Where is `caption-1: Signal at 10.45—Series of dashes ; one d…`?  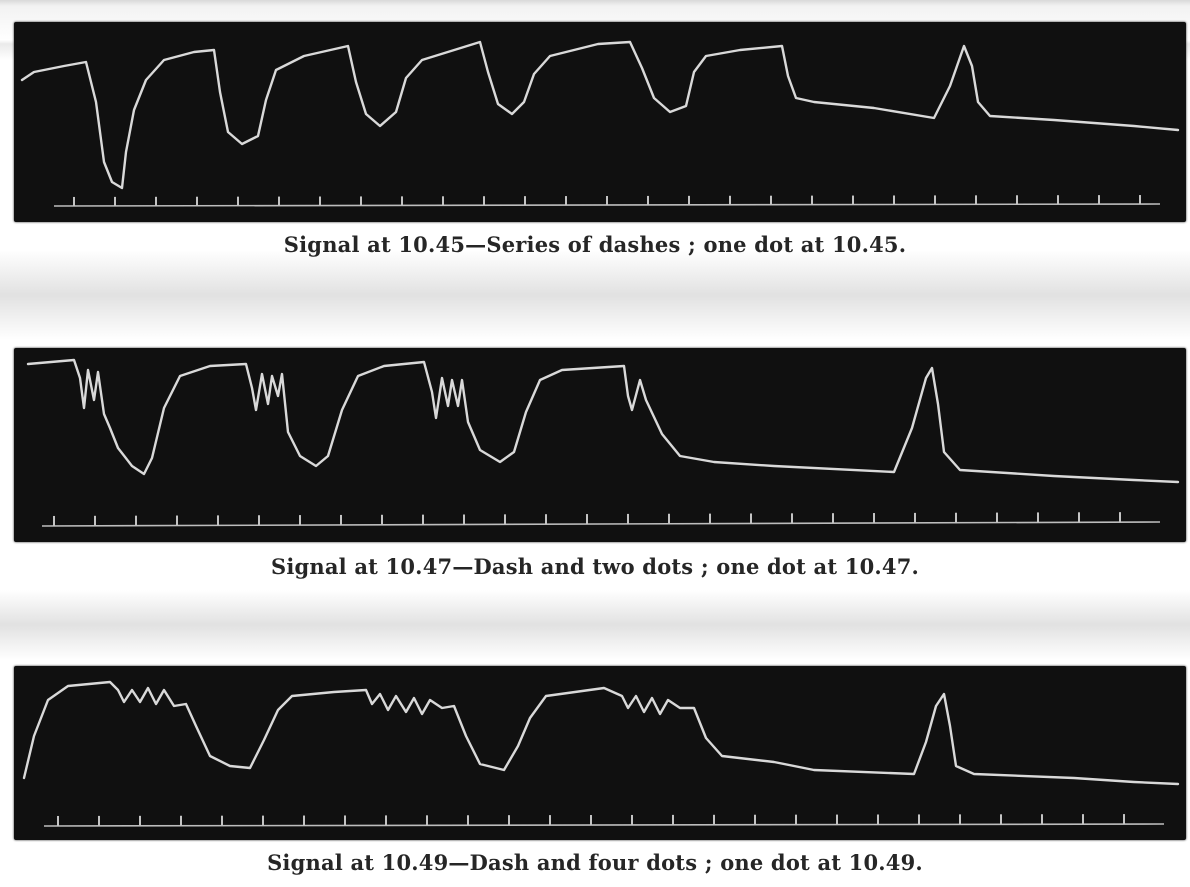 caption-1: Signal at 10.45—Series of dashes ; one d… is located at coordinates (595, 244).